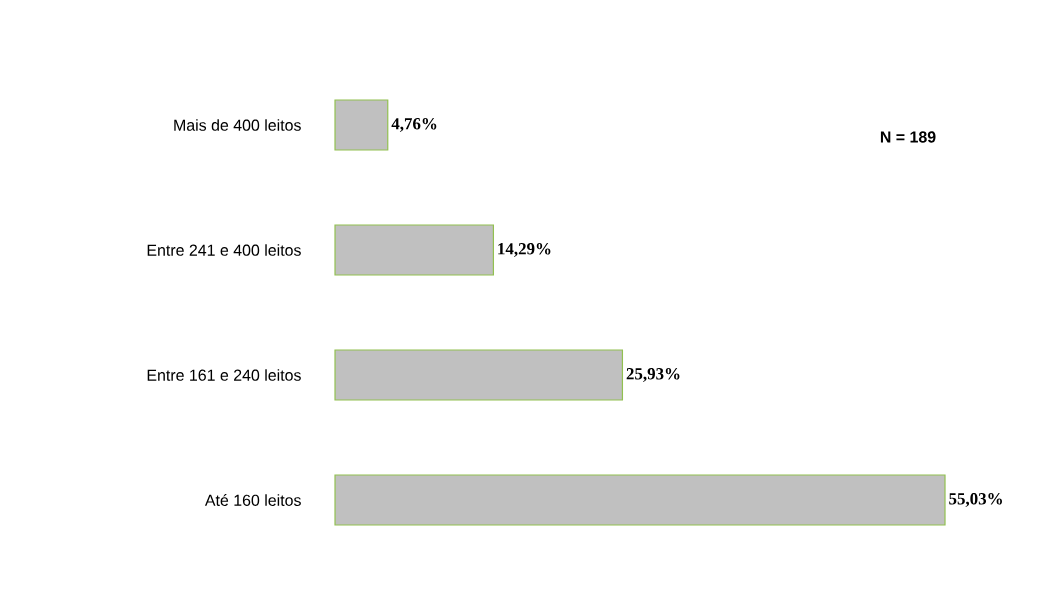 The width and height of the screenshot is (1060, 598). Describe the element at coordinates (414, 125) in the screenshot. I see `data-label: 4,76%` at that location.